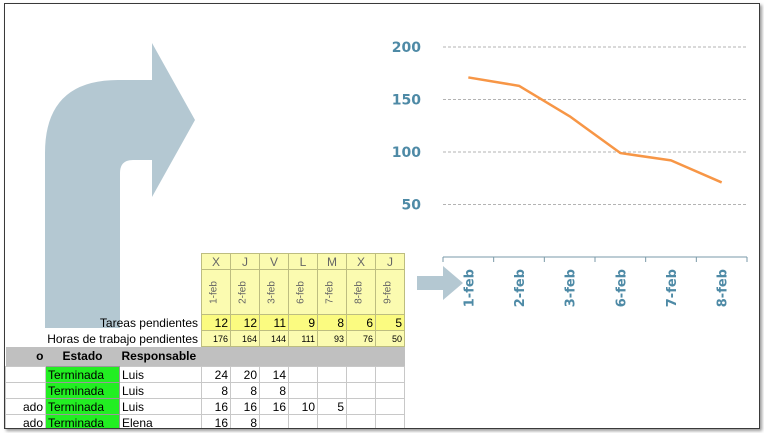  I want to click on hours-cell: 14, so click(274, 374).